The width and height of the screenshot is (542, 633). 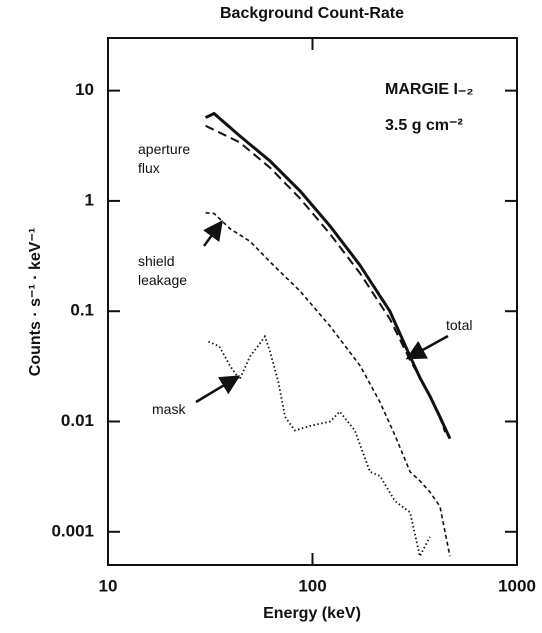 I want to click on x-axis-label: Energy (keV), so click(x=312, y=613).